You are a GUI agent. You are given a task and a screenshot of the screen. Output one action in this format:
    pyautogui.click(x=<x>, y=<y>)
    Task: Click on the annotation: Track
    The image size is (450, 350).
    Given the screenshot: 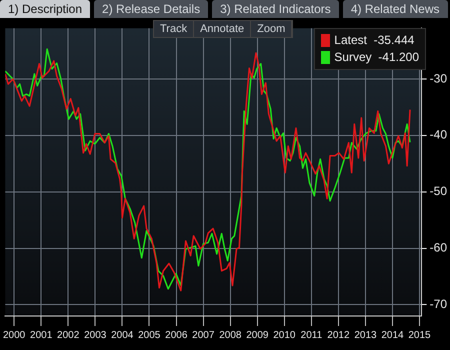 What is the action you would take?
    pyautogui.click(x=174, y=29)
    